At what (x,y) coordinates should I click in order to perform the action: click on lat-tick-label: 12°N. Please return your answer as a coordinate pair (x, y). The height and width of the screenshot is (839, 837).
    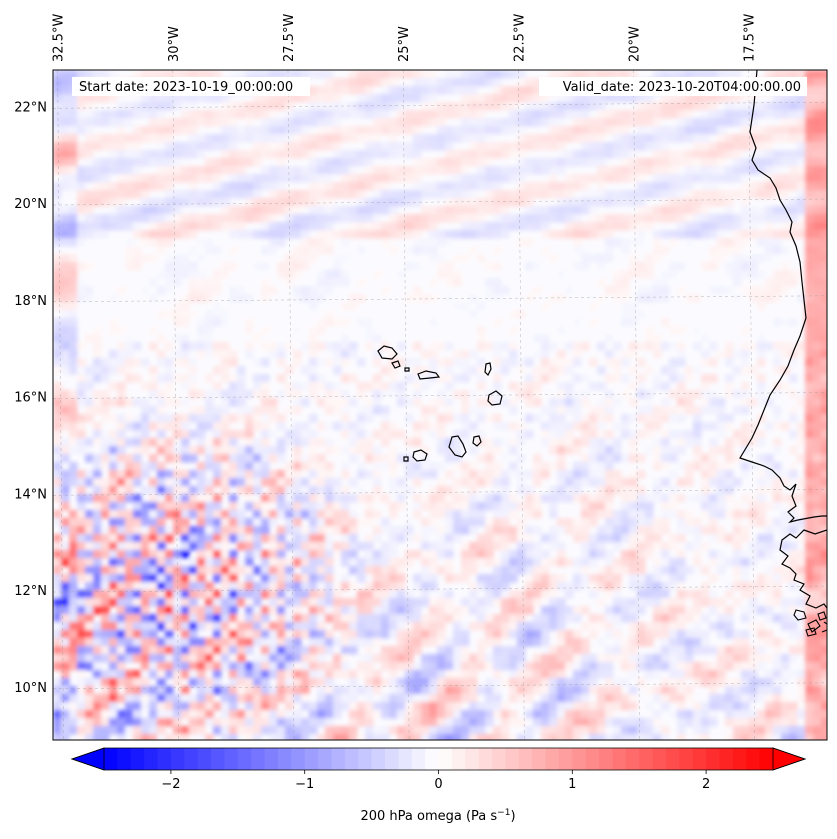
    Looking at the image, I should click on (30, 591).